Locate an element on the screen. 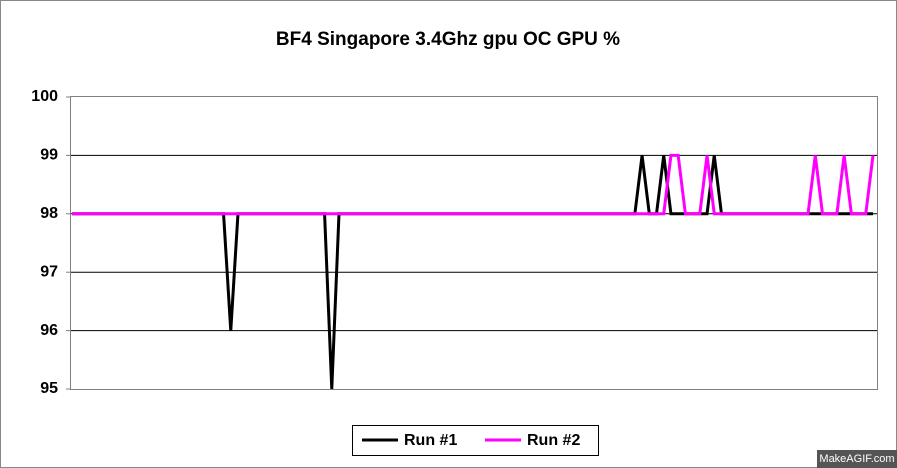 The height and width of the screenshot is (468, 897). watermark-bg is located at coordinates (857, 459).